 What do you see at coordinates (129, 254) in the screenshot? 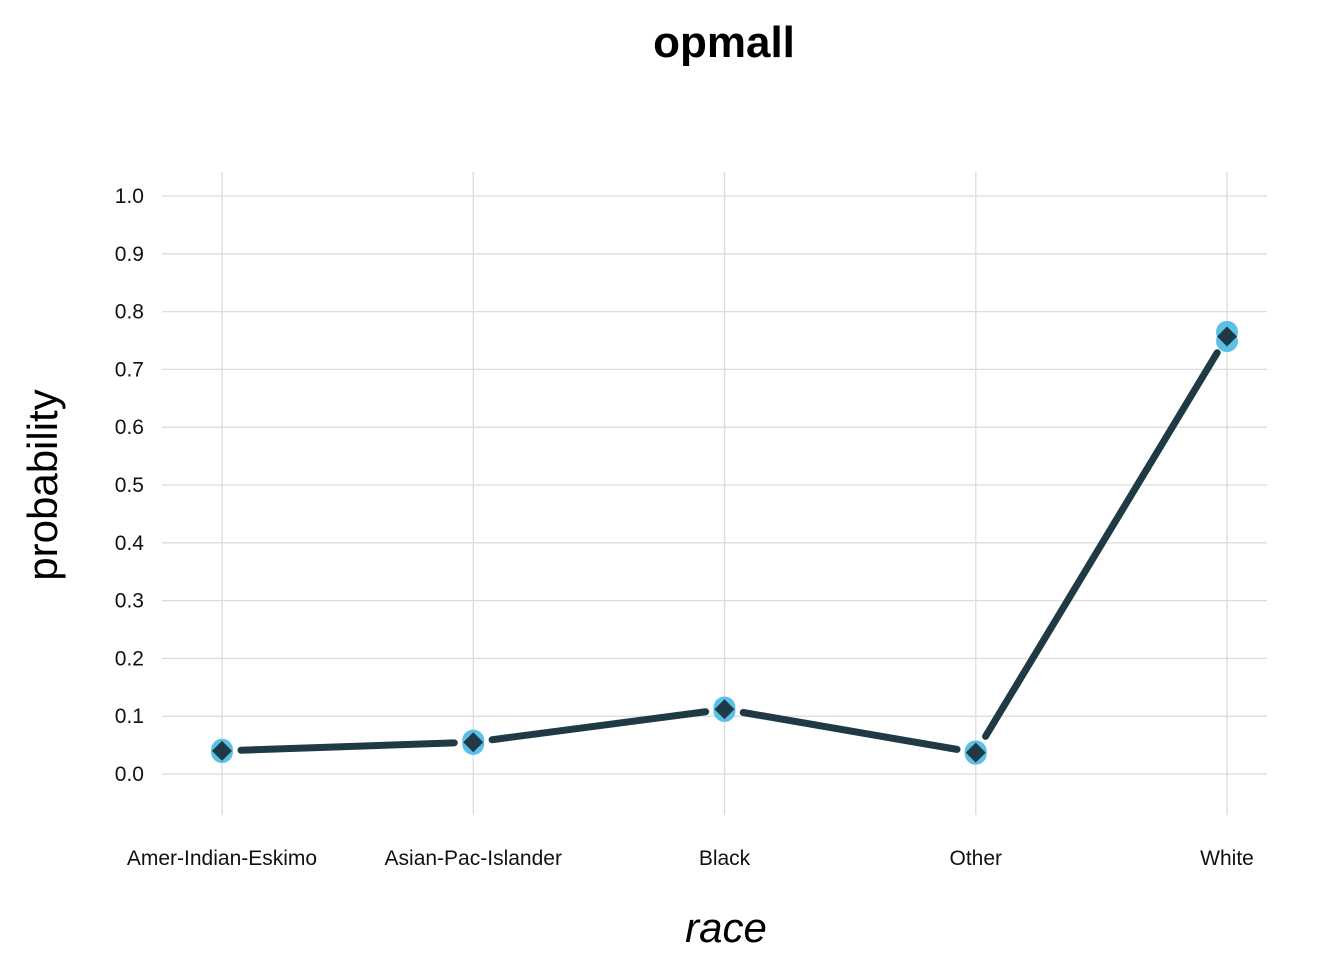
I see `y-tick-label: 0.9` at bounding box center [129, 254].